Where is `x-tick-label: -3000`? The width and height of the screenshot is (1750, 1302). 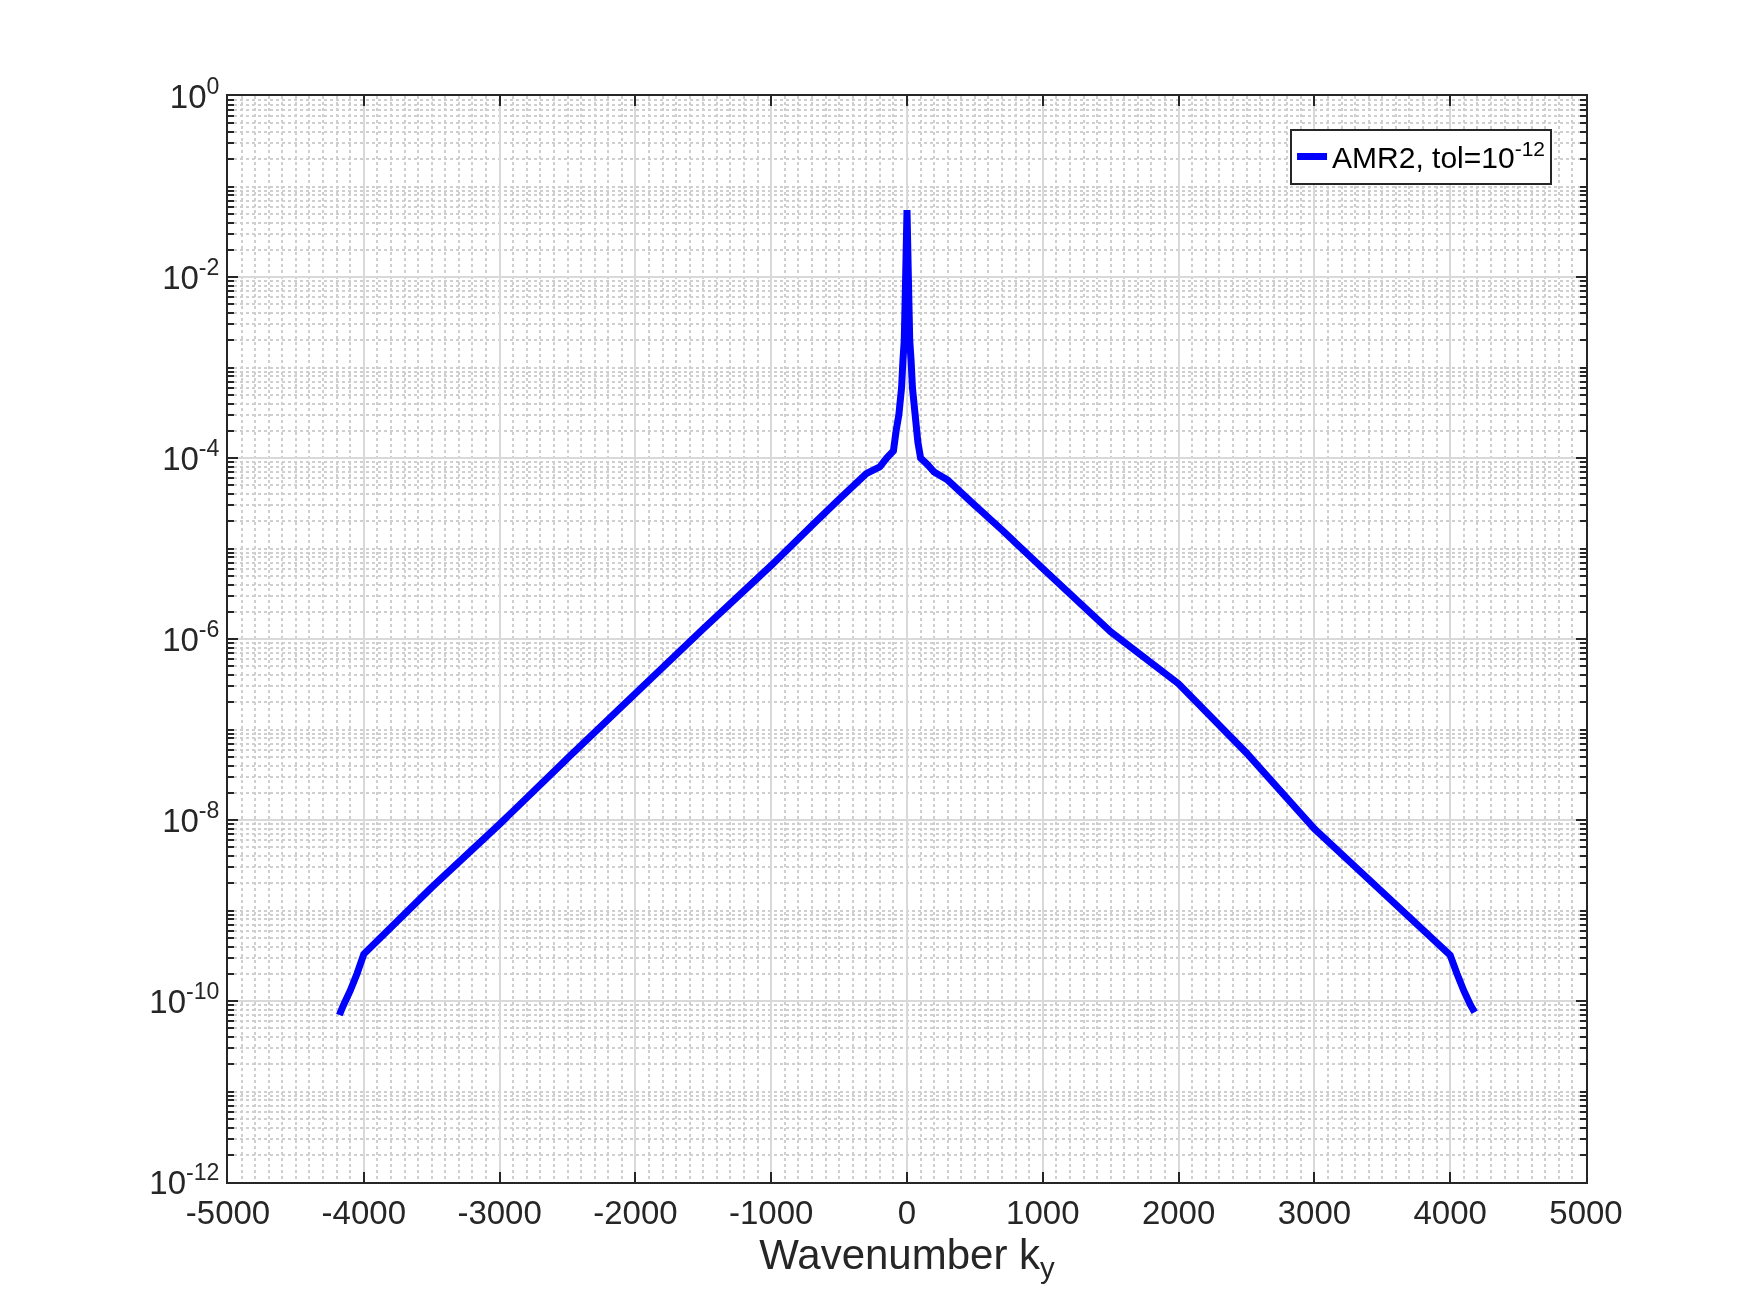 x-tick-label: -3000 is located at coordinates (499, 1212).